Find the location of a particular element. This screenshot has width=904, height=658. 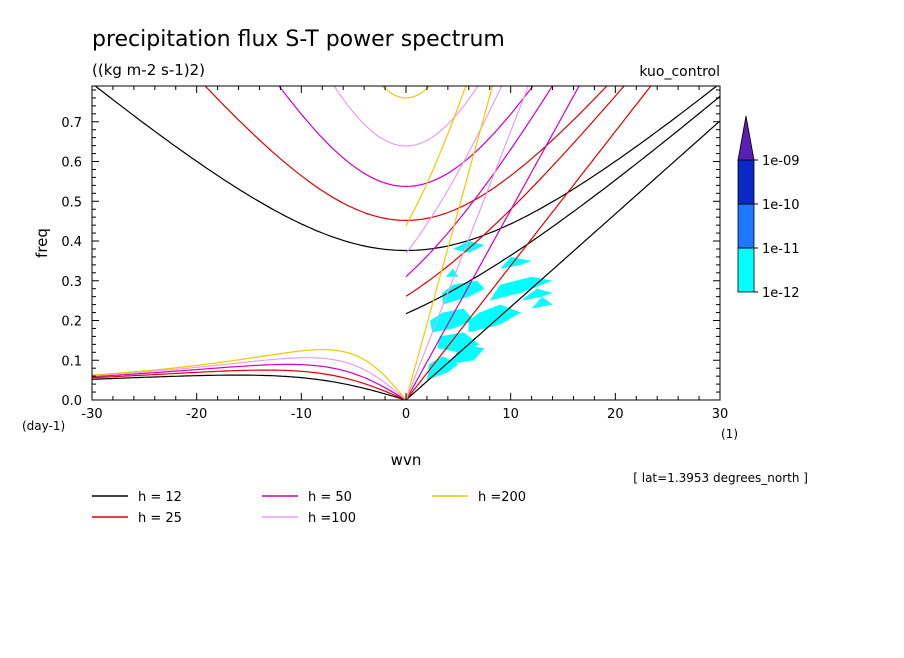

x-tick-label: 30 is located at coordinates (720, 414).